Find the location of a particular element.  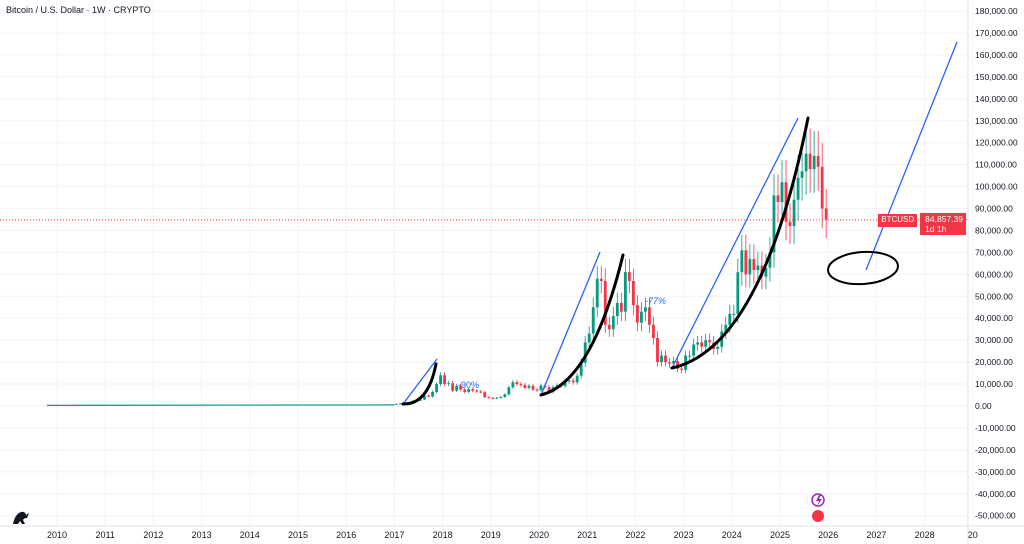

trend-line is located at coordinates (420, 381).